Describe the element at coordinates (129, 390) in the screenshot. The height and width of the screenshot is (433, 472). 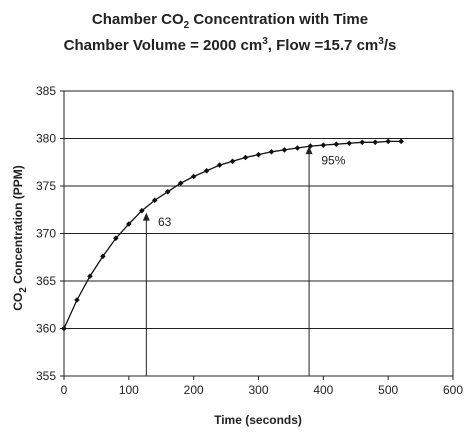
I see `x-tick-label-100: 100` at that location.